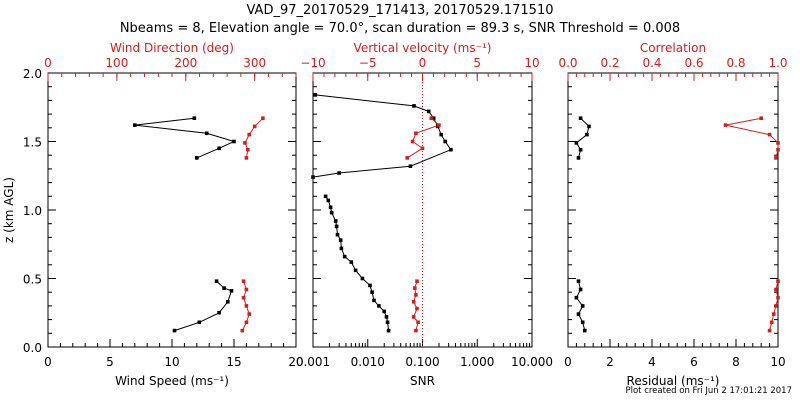 This screenshot has width=800, height=400. Describe the element at coordinates (313, 362) in the screenshot. I see `x-tick-label: 0.001` at that location.